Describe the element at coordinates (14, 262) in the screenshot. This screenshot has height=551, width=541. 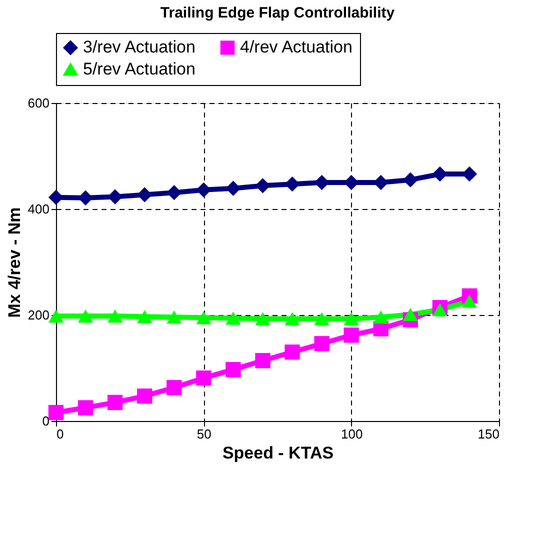
I see `y-axis-title: Mx 4/rev - Nm` at that location.